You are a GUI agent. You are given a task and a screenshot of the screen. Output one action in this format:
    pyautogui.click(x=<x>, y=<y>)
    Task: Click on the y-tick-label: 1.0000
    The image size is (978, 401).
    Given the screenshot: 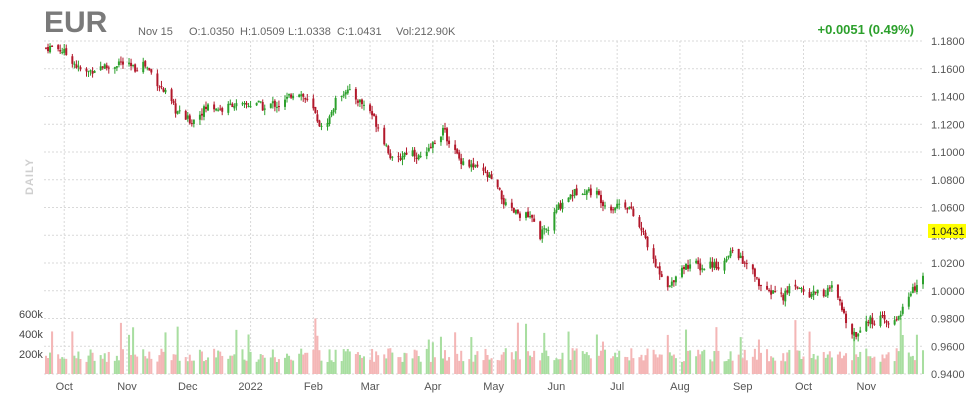 What is the action you would take?
    pyautogui.click(x=948, y=292)
    